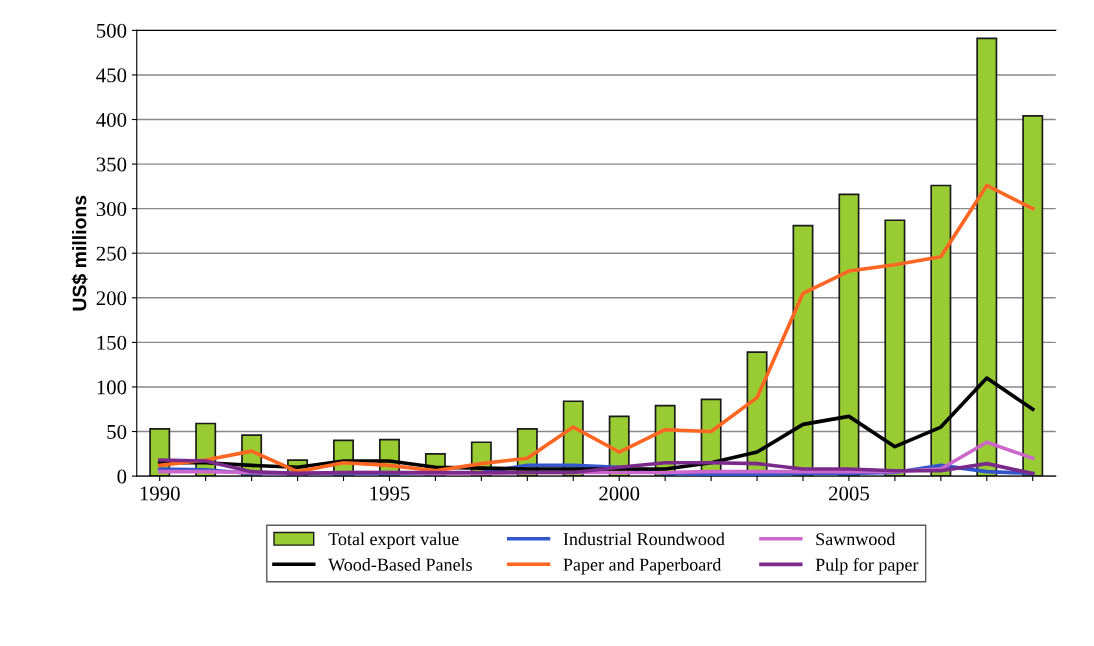 The image size is (1094, 646). I want to click on y-tick-label: 0, so click(122, 476).